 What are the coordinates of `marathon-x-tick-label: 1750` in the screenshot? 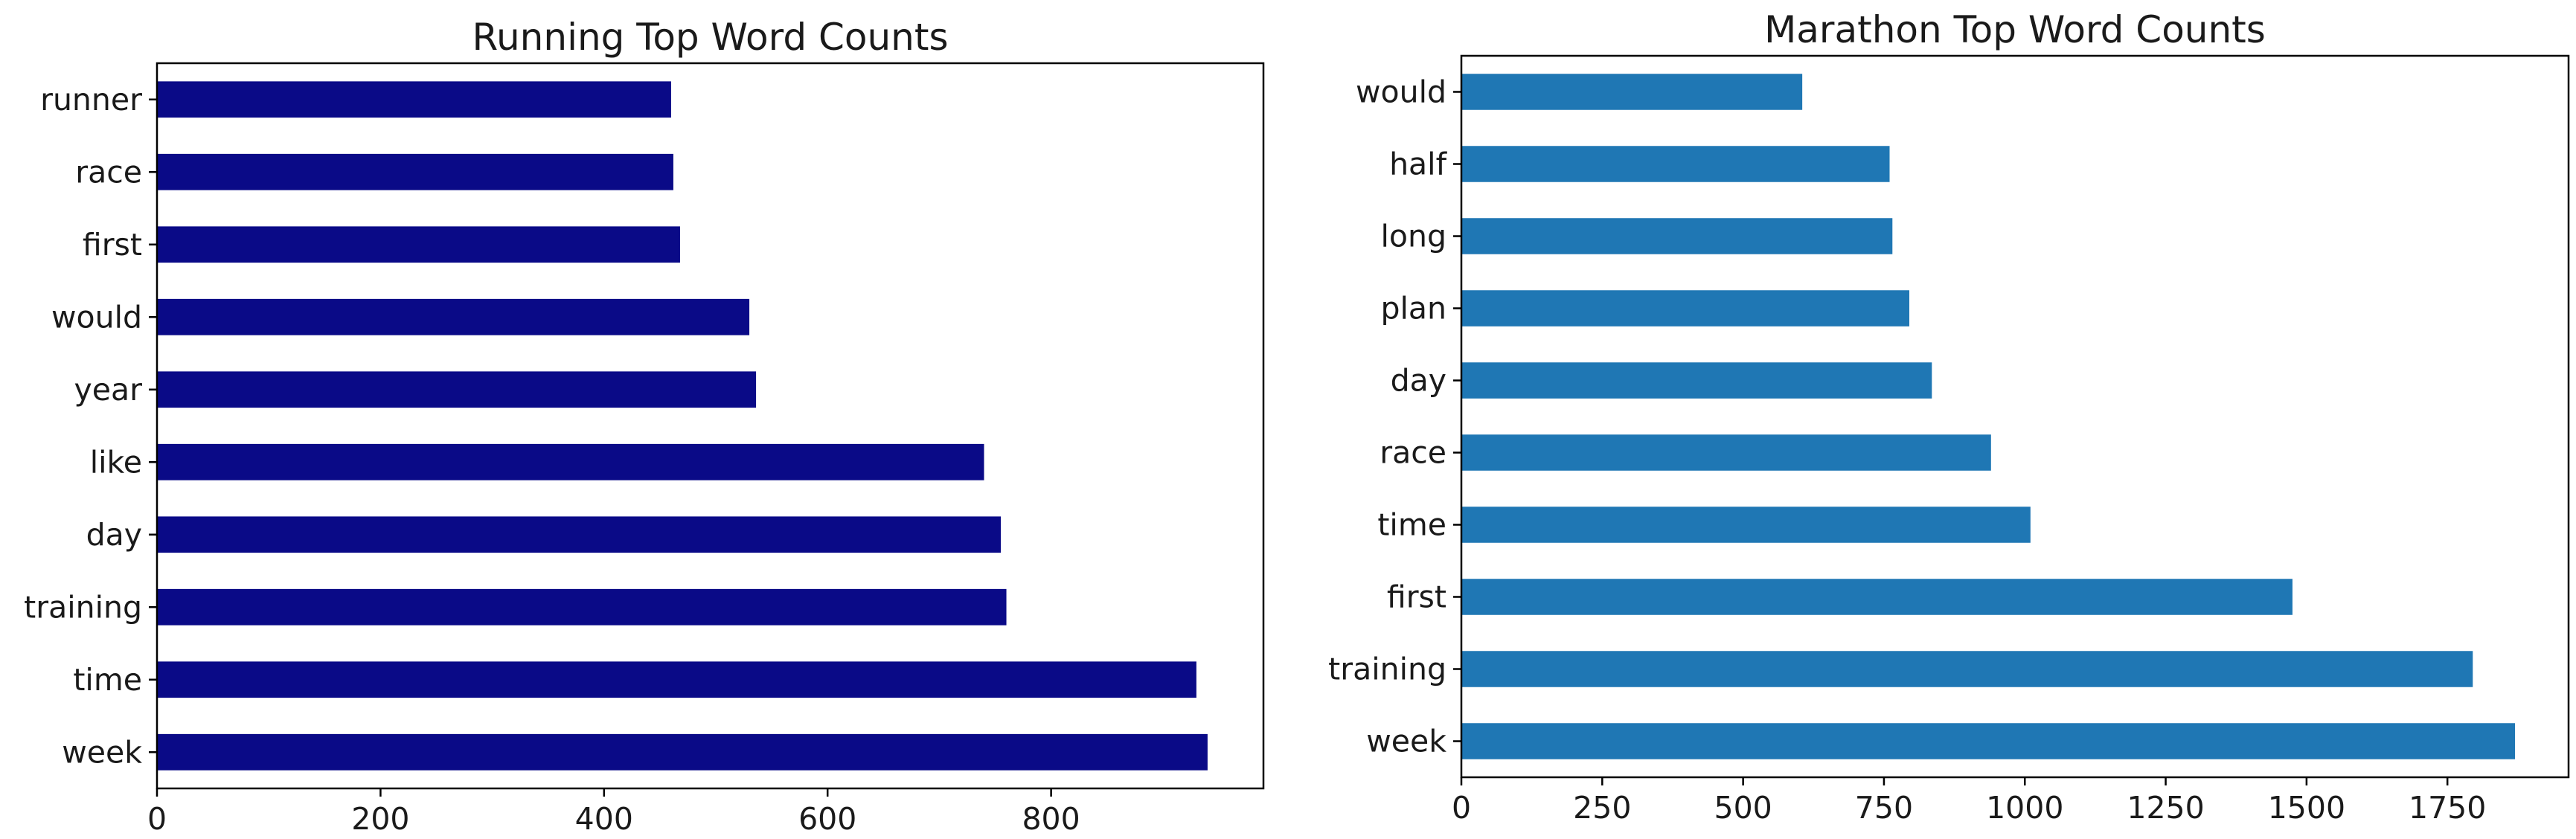 It's located at (2447, 808).